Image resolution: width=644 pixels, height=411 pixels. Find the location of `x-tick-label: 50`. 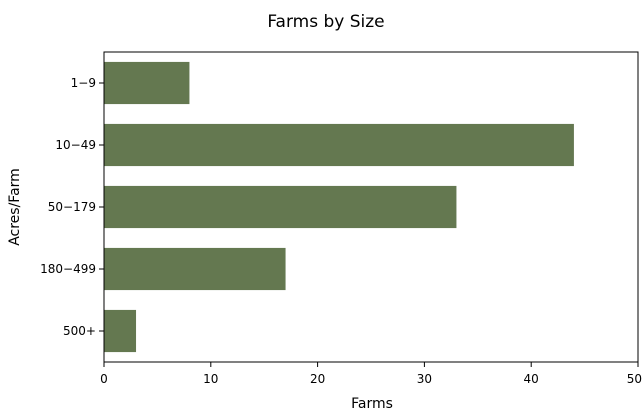

x-tick-label: 50 is located at coordinates (634, 379).